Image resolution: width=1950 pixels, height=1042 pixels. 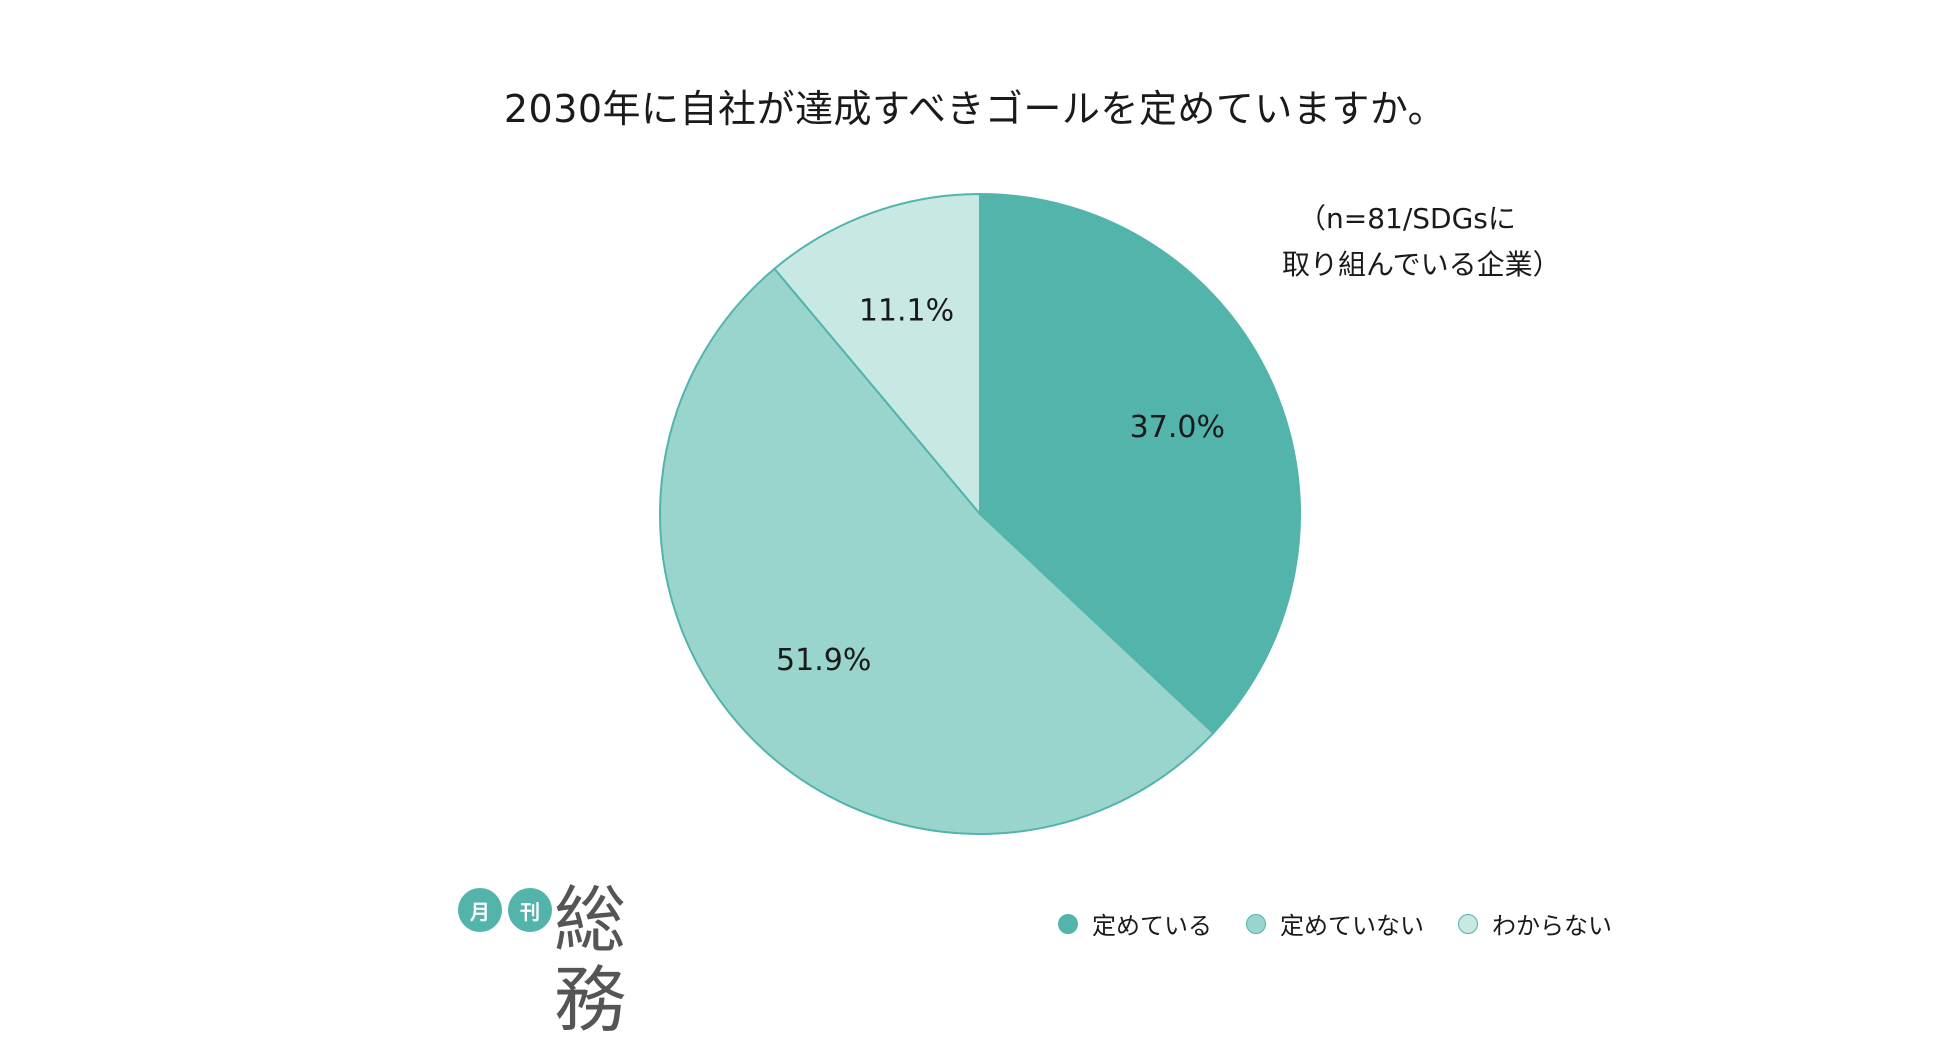 What do you see at coordinates (1152, 926) in the screenshot?
I see `legend-label: 定めている` at bounding box center [1152, 926].